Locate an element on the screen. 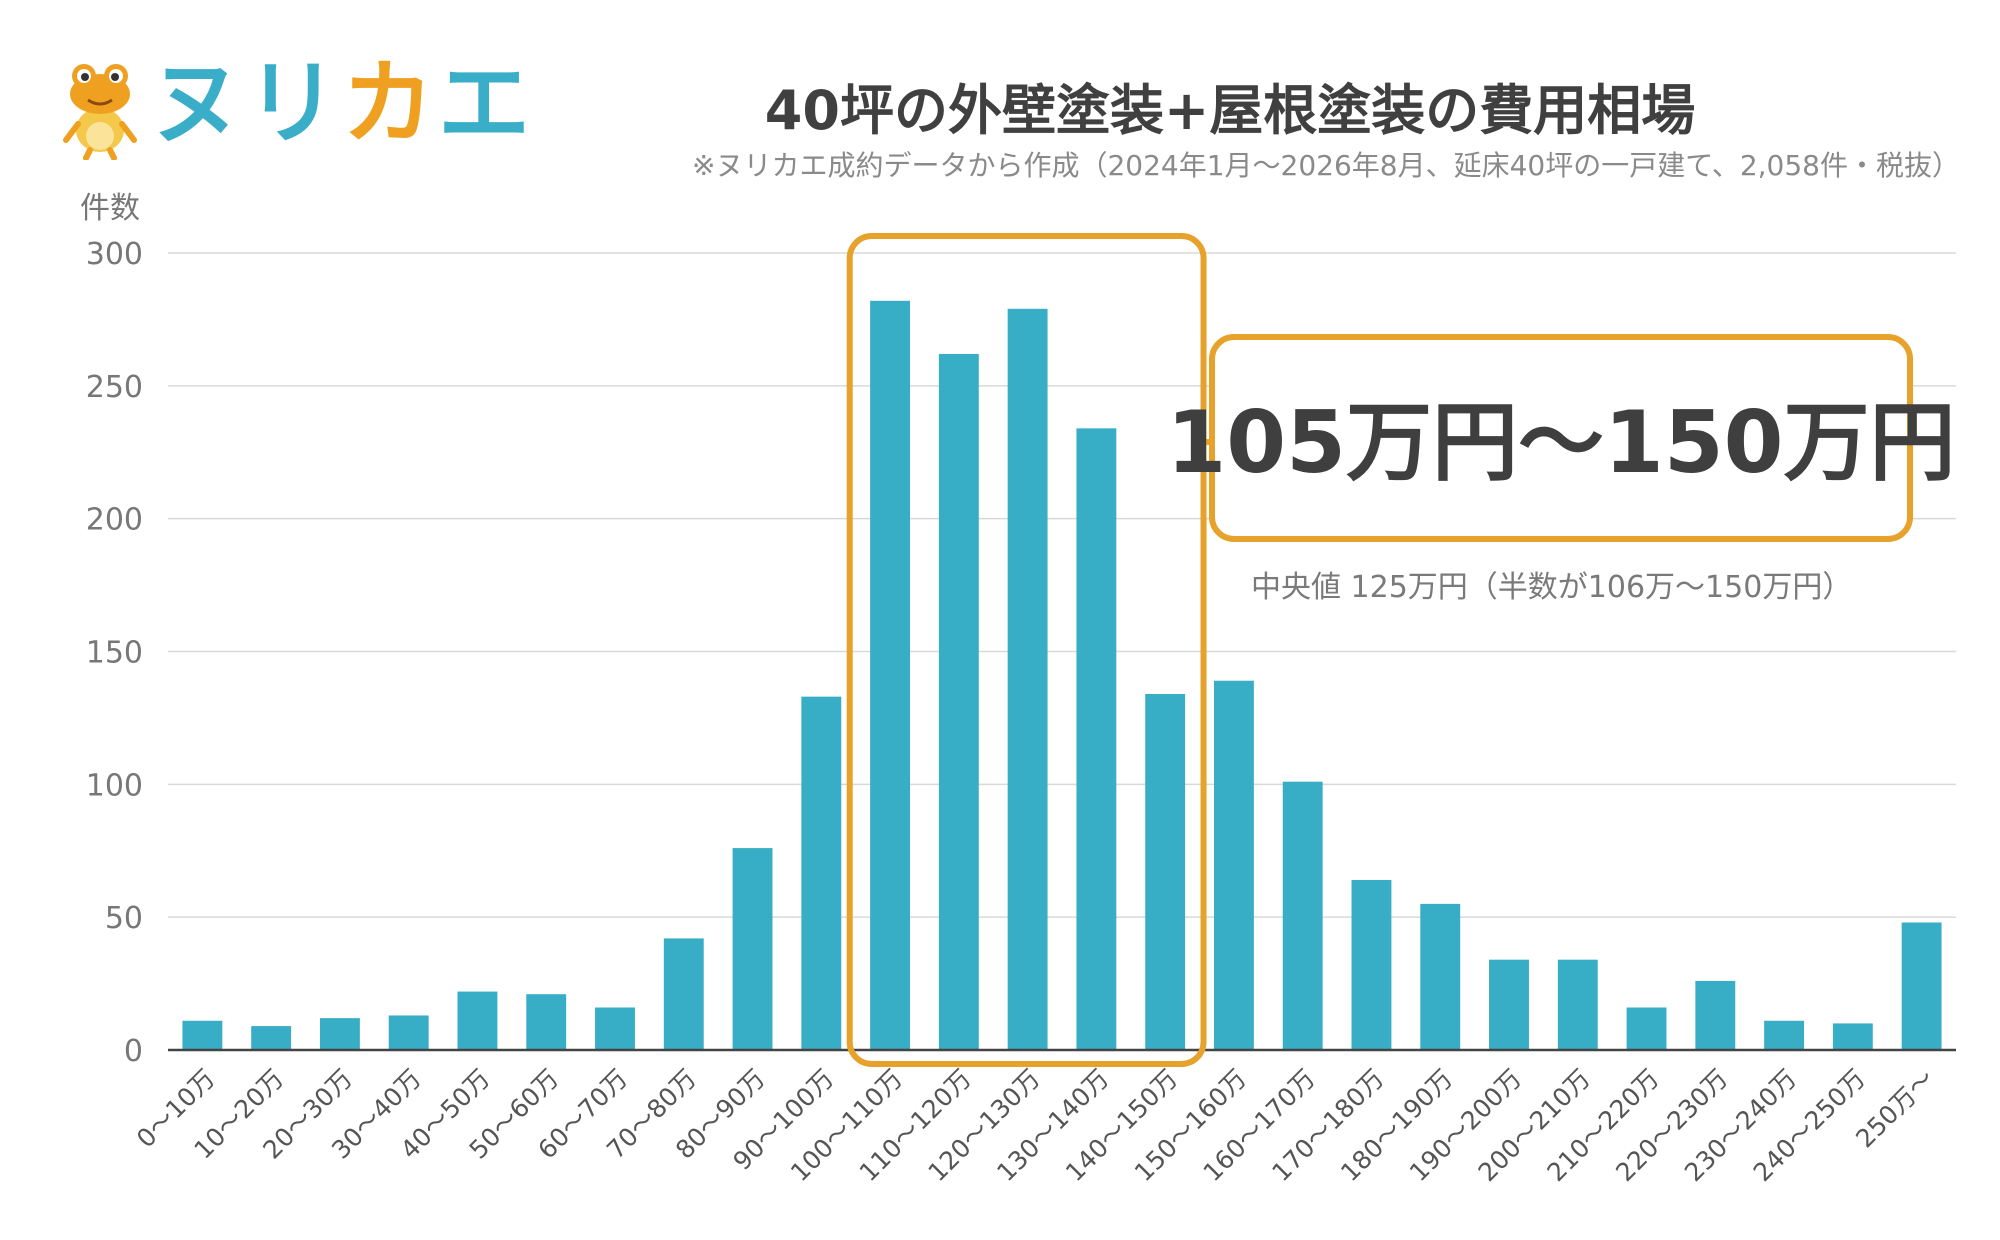 This screenshot has height=1240, width=2000. highlight-box is located at coordinates (1026, 650).